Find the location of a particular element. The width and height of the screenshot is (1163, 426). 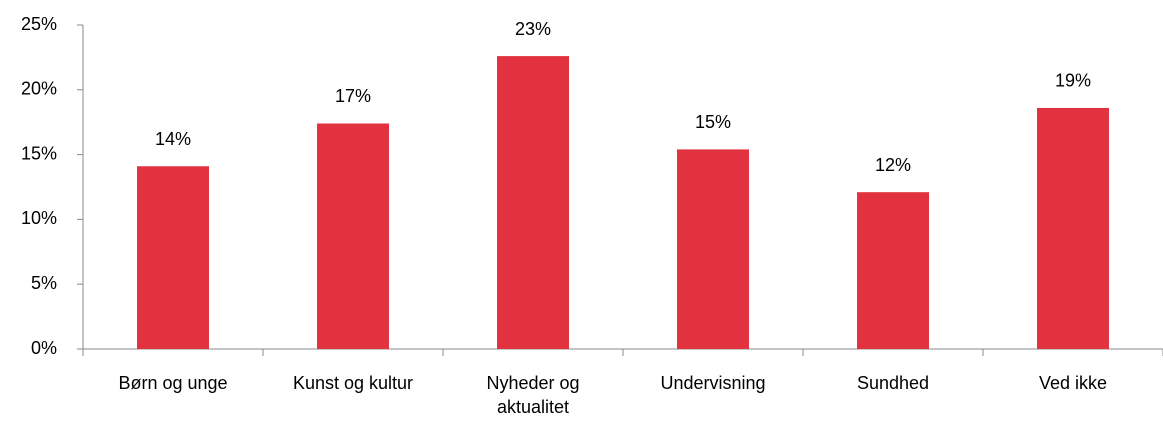

data-label: 17% is located at coordinates (353, 96).